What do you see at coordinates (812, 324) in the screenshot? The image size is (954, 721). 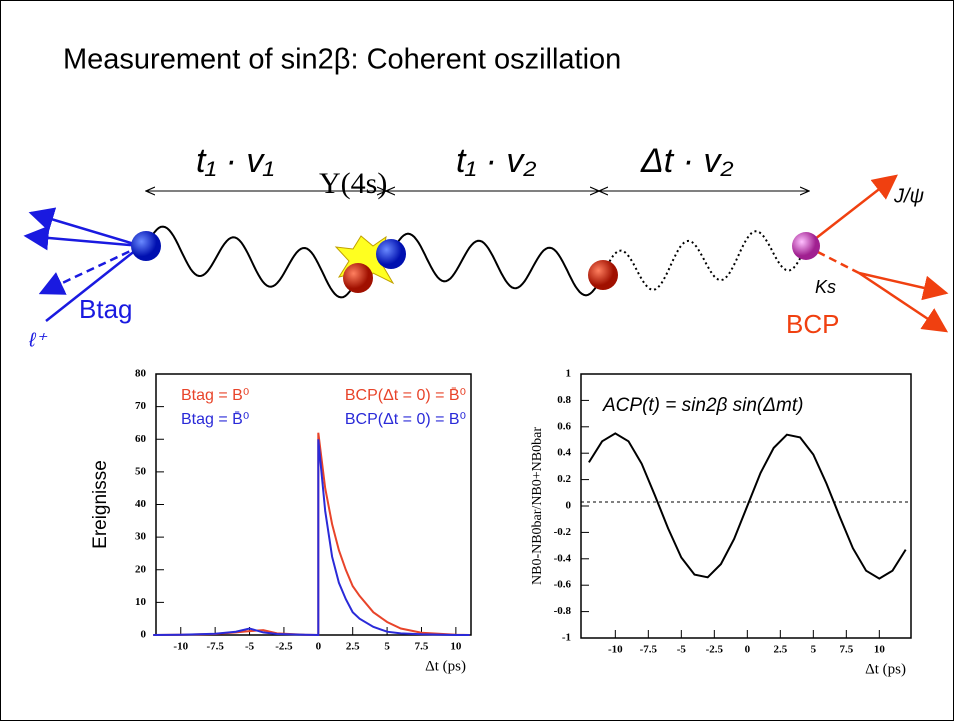 I see `label: BCP` at bounding box center [812, 324].